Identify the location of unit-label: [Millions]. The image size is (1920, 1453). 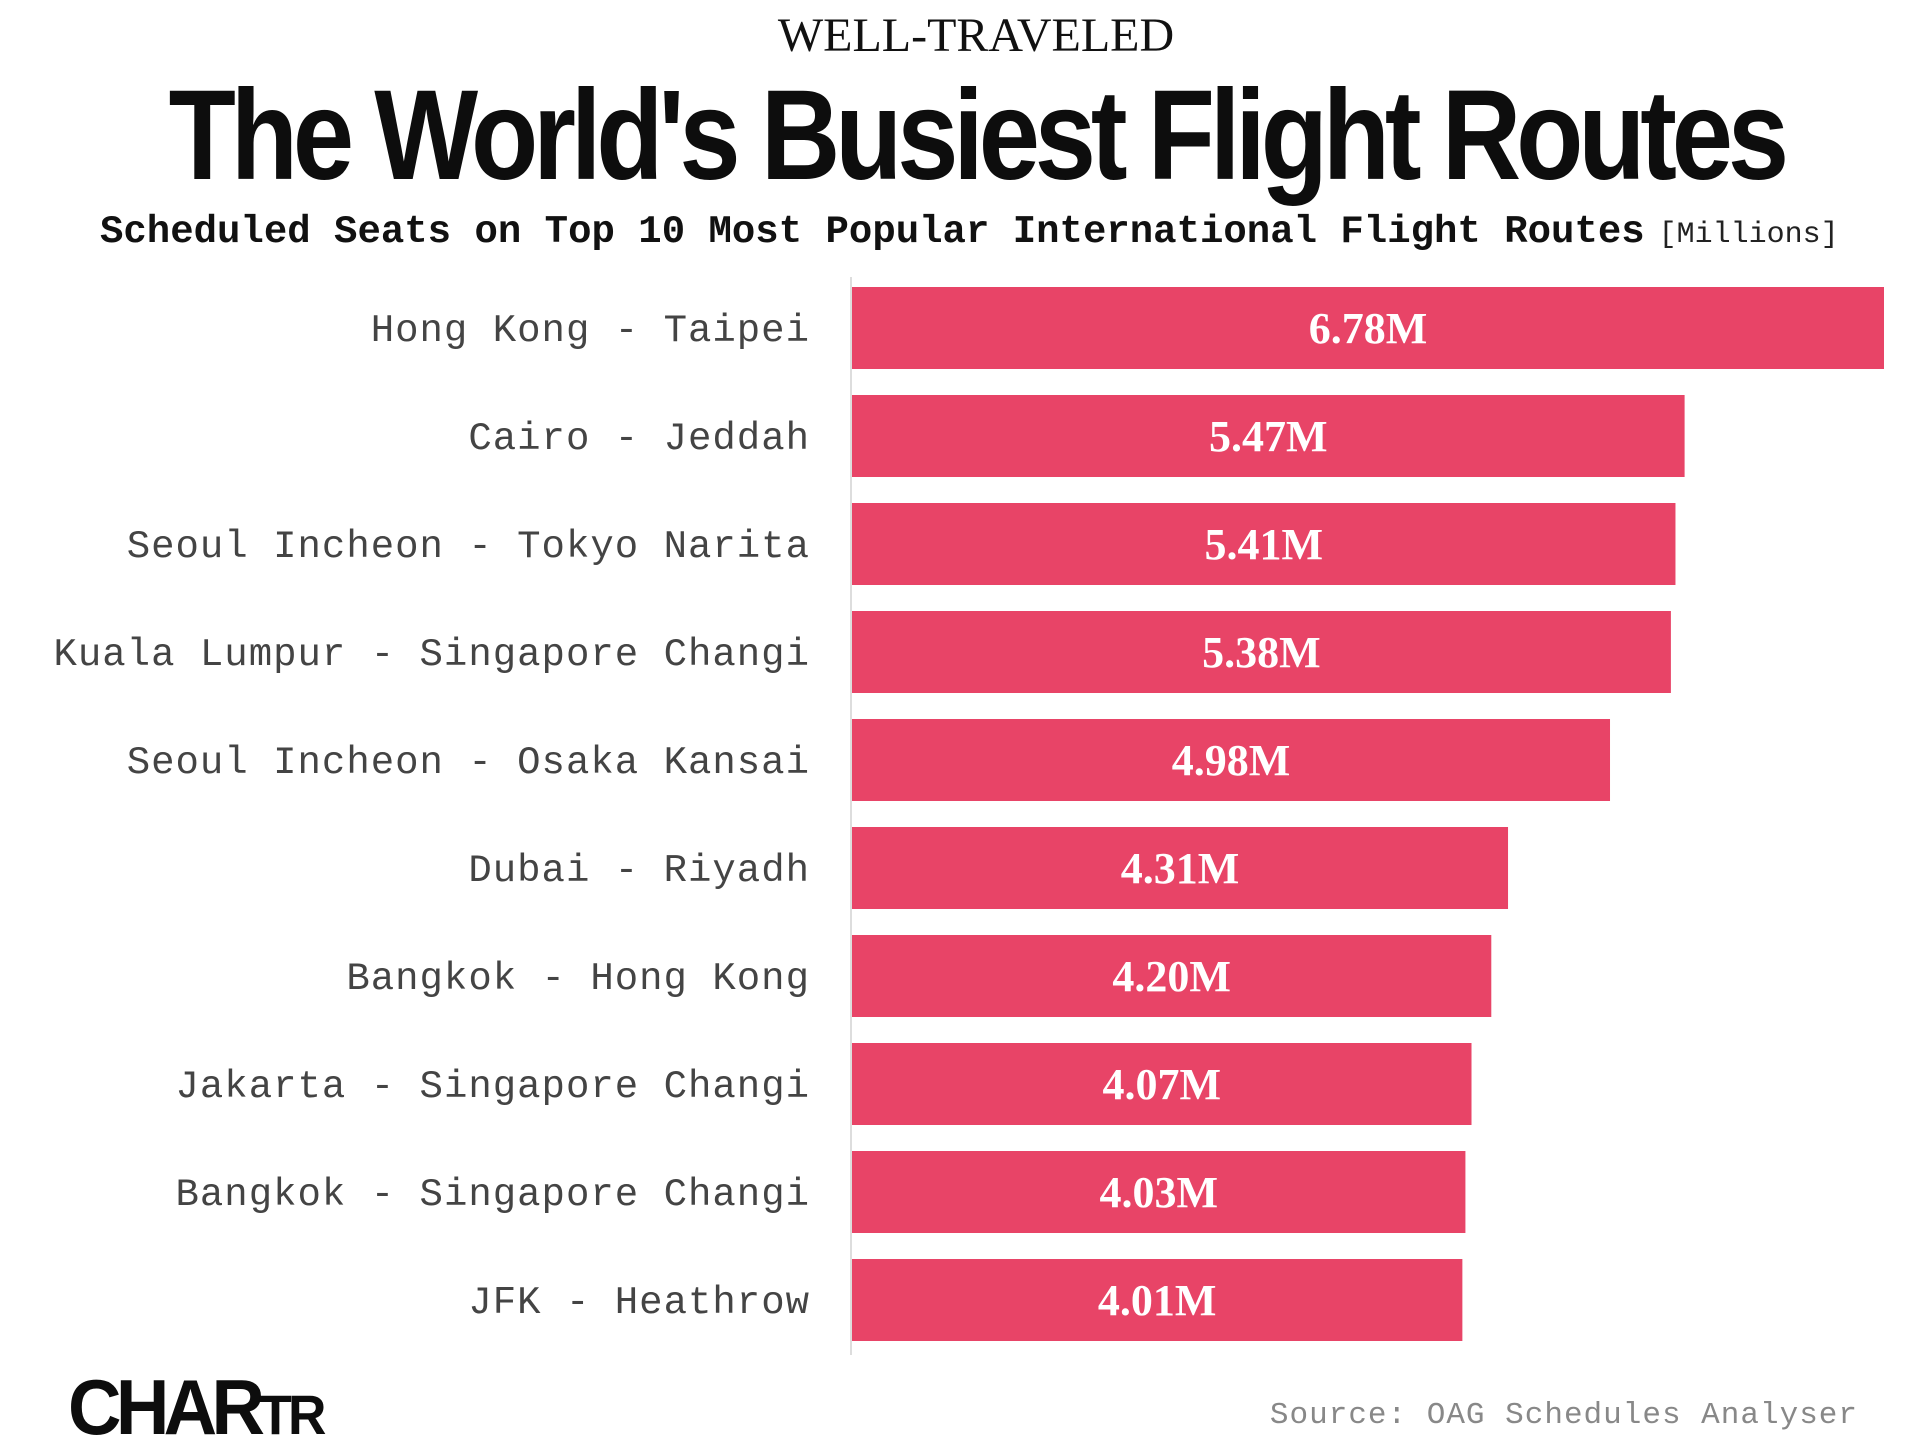
(1748, 235).